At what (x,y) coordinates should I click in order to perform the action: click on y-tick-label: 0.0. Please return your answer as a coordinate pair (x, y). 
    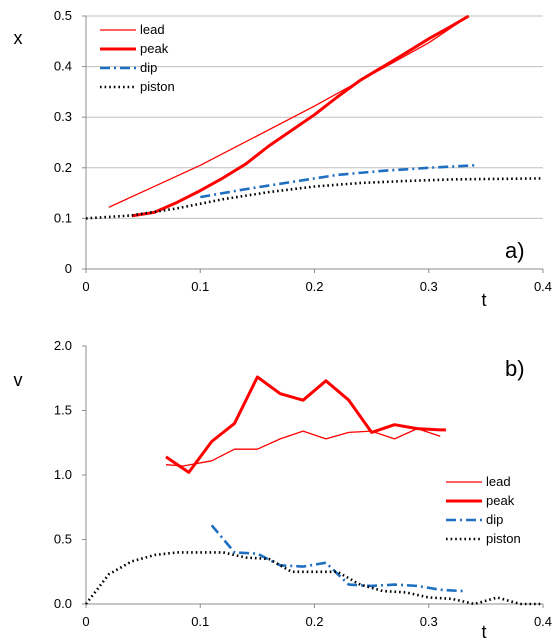
    Looking at the image, I should click on (63, 603).